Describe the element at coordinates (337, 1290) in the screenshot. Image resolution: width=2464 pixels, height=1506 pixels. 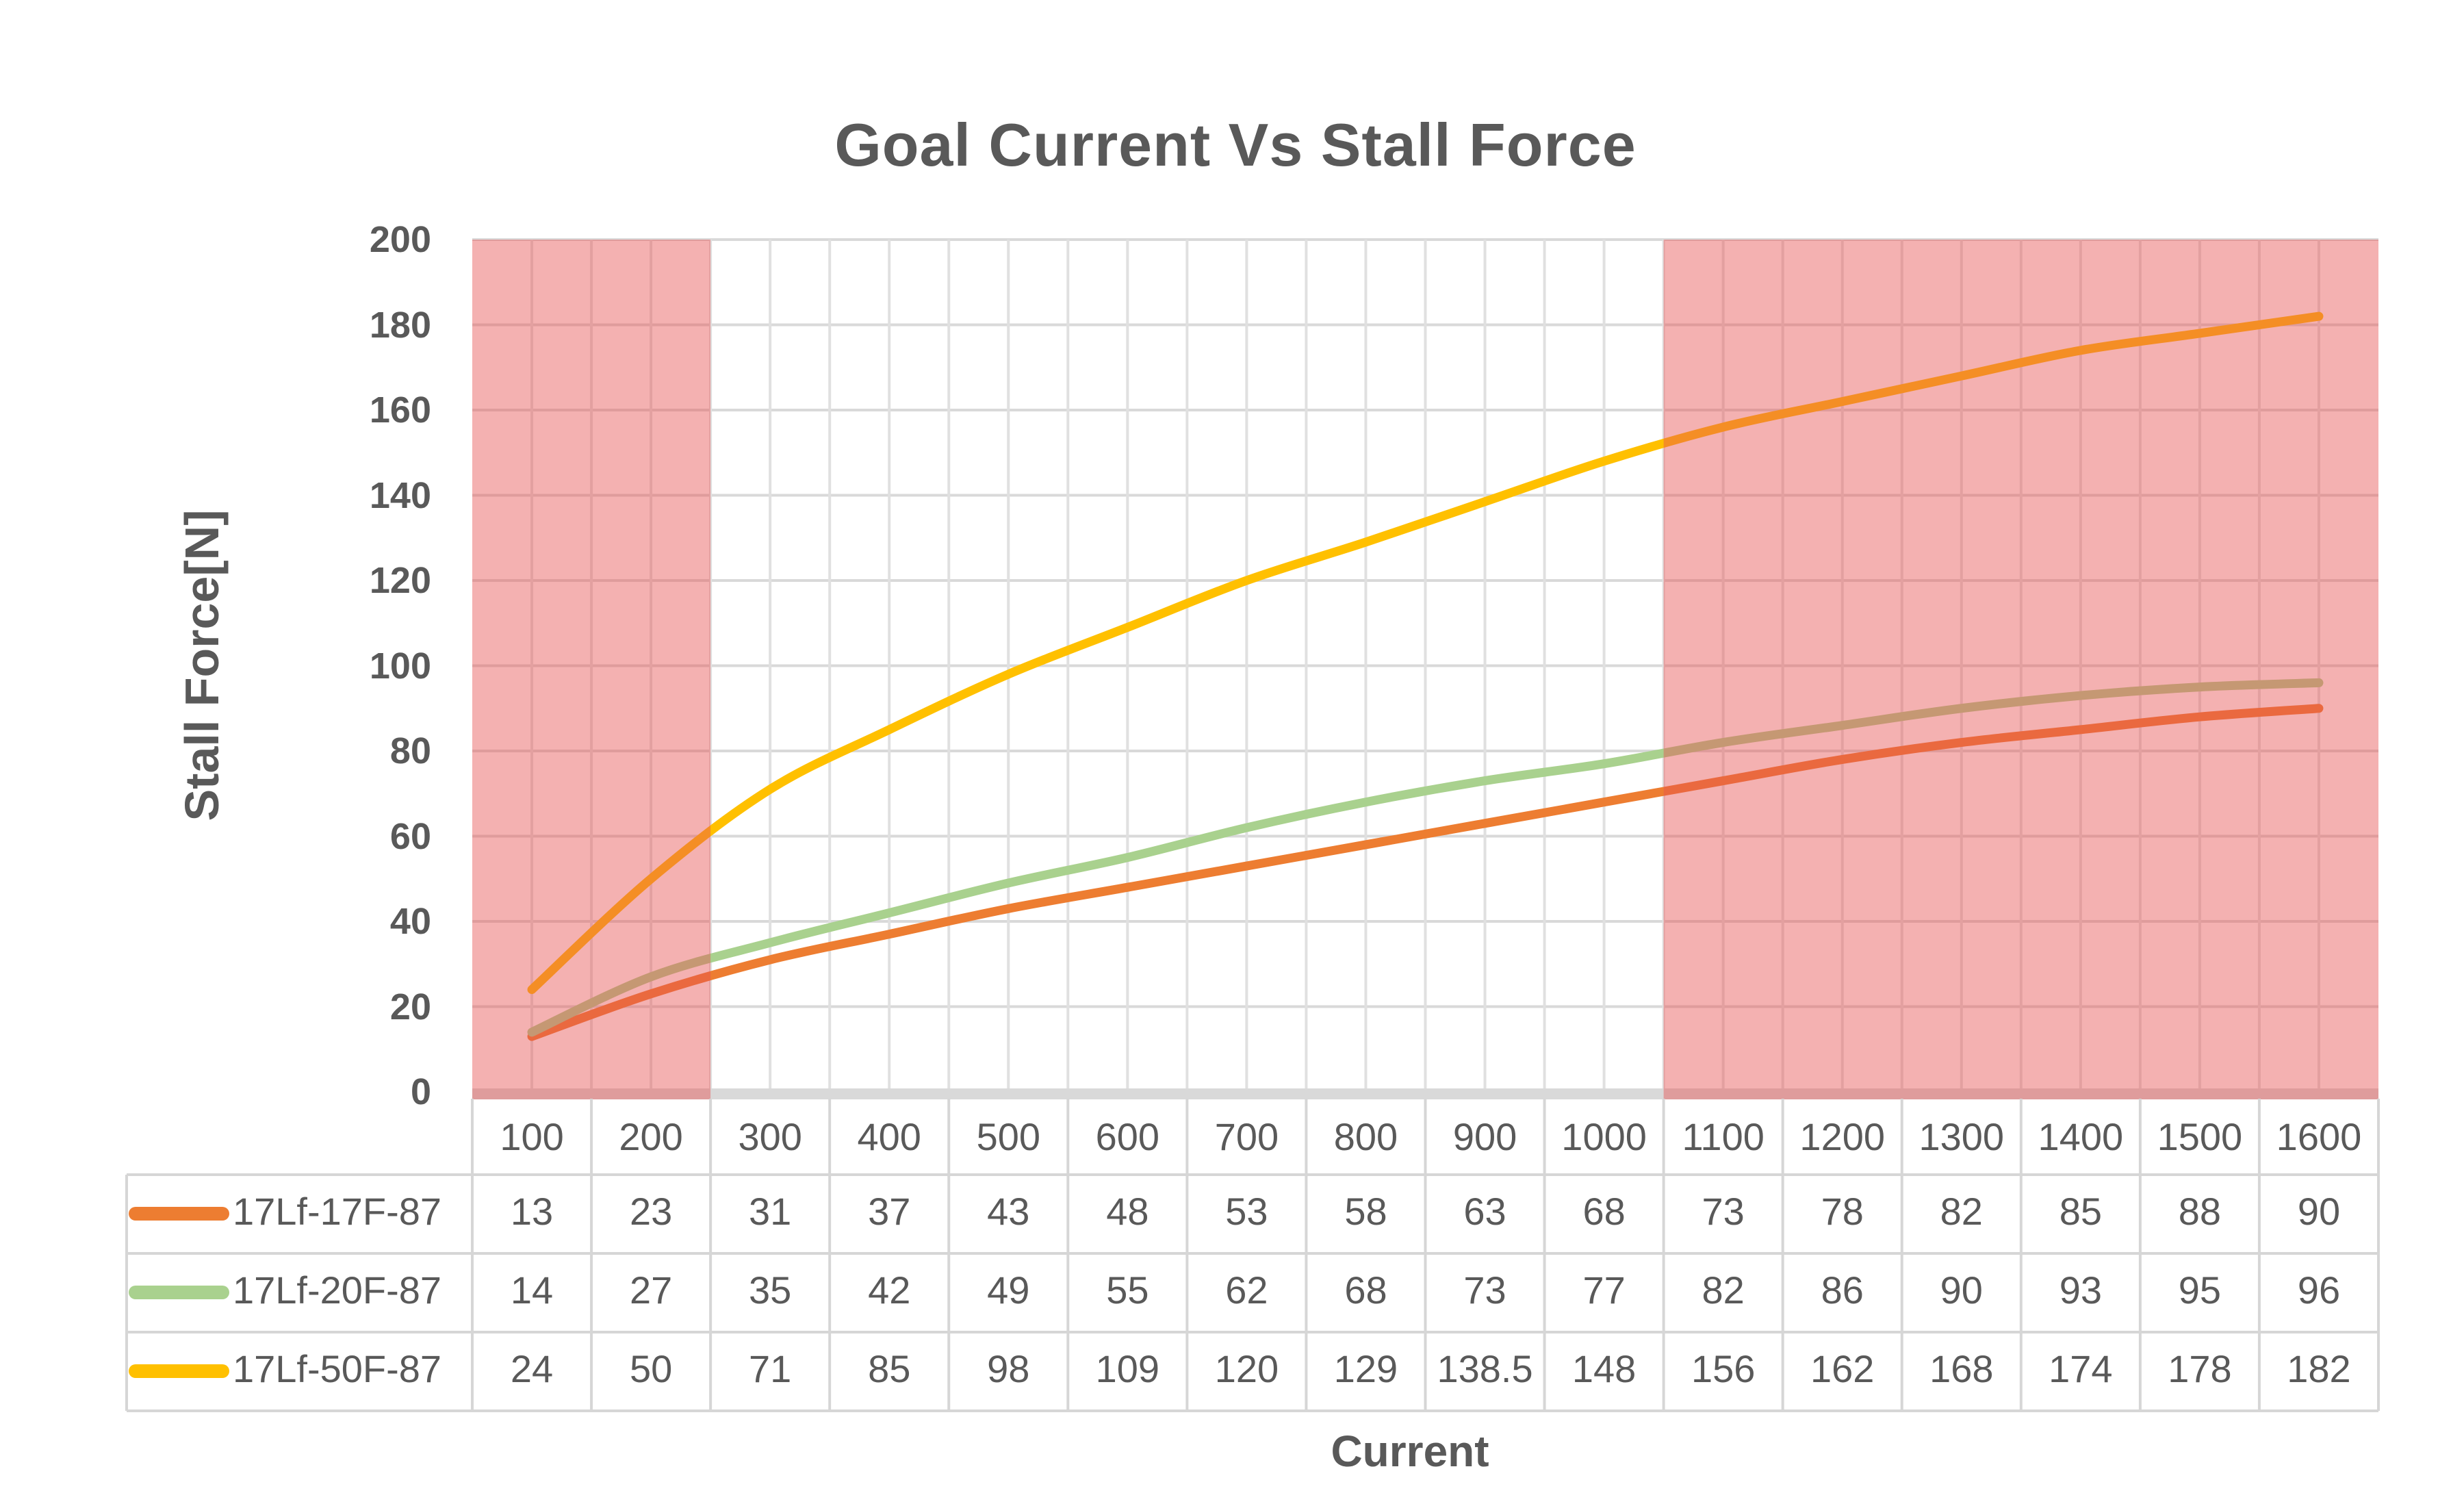
I see `series-name-label: 17Lf-20F-87` at that location.